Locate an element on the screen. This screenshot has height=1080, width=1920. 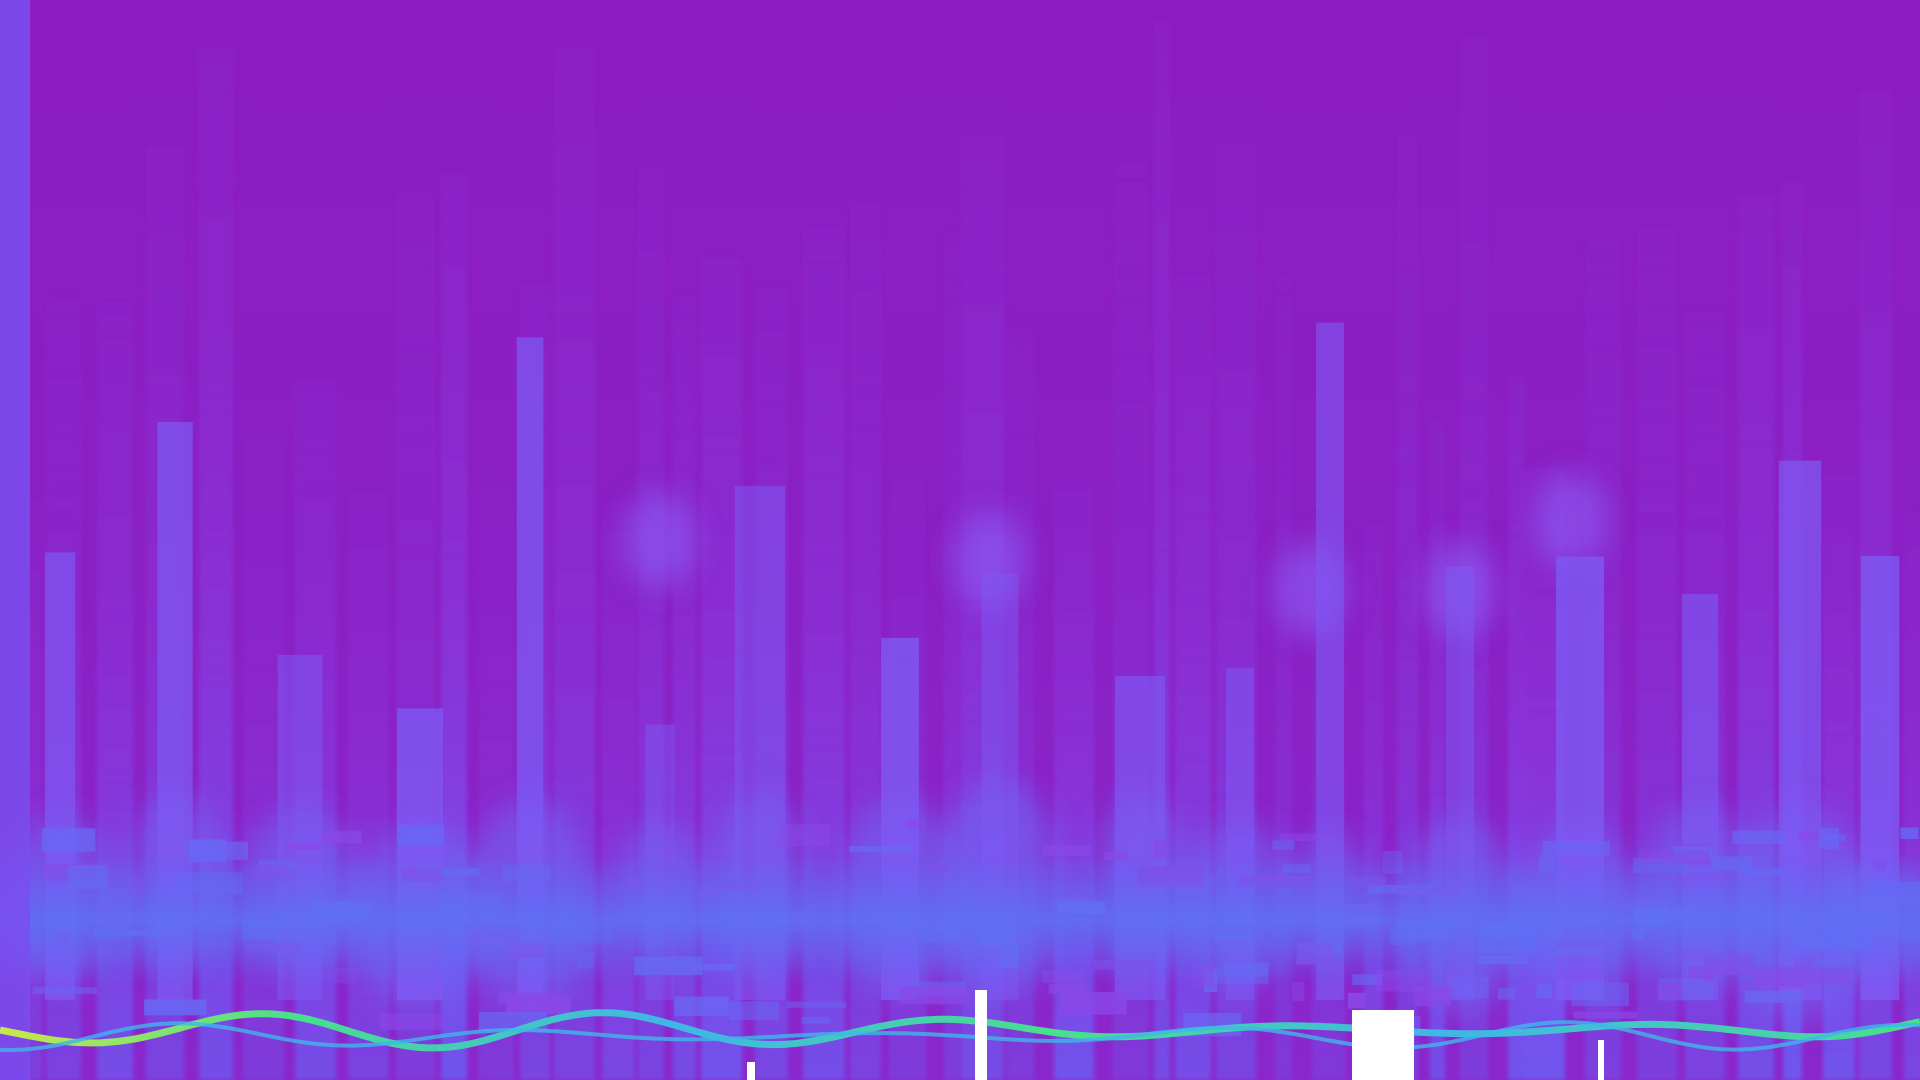
waveform-ribbon is located at coordinates (960, 1030).